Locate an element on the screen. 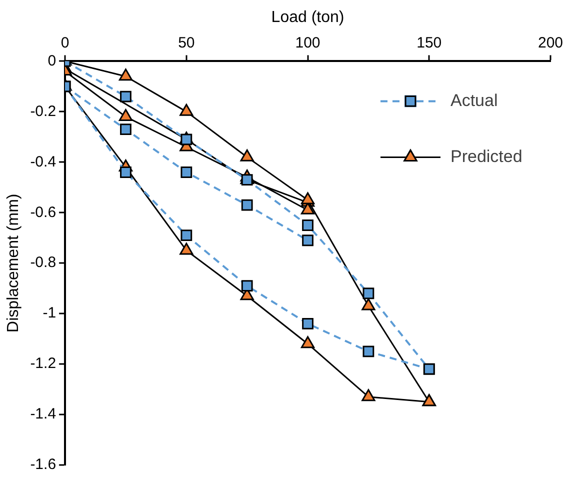  y-tick-label: -1.6 is located at coordinates (43, 465).